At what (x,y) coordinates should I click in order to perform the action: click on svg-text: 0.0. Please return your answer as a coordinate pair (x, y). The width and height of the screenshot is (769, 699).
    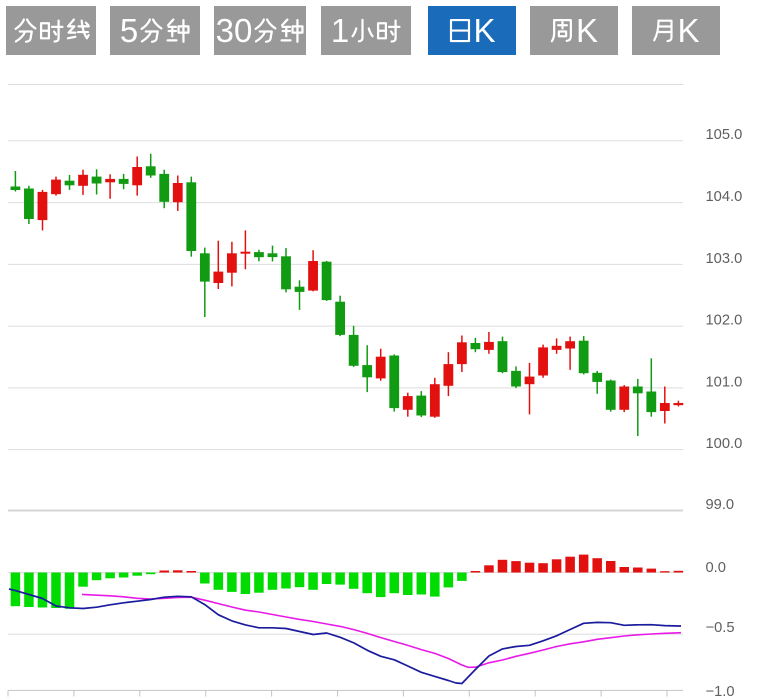
    Looking at the image, I should click on (716, 568).